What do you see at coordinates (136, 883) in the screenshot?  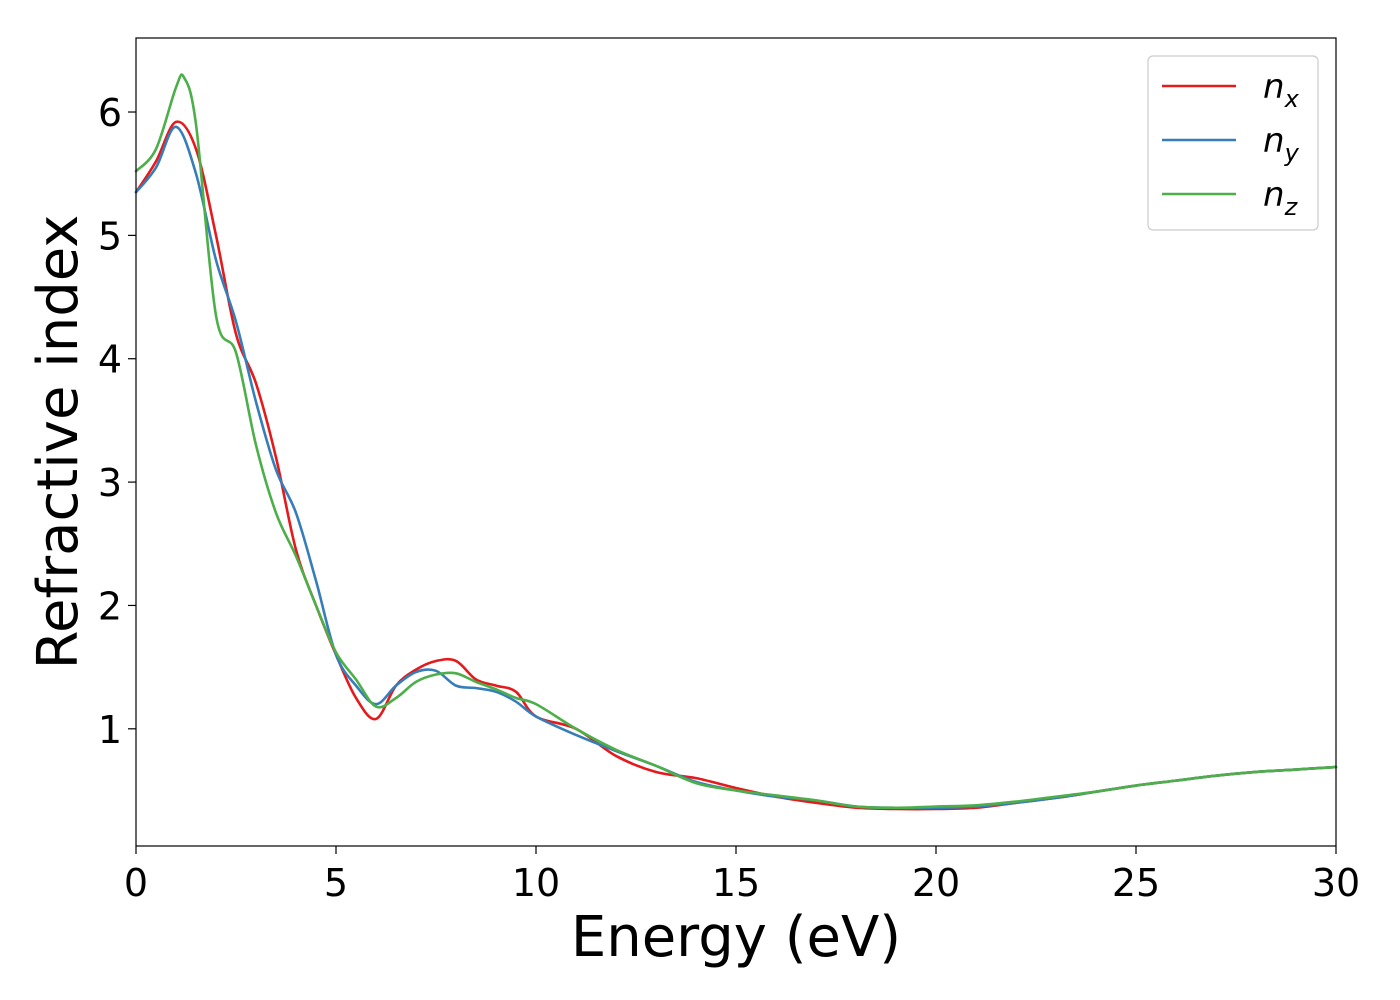 I see `x-tick-label: 0` at bounding box center [136, 883].